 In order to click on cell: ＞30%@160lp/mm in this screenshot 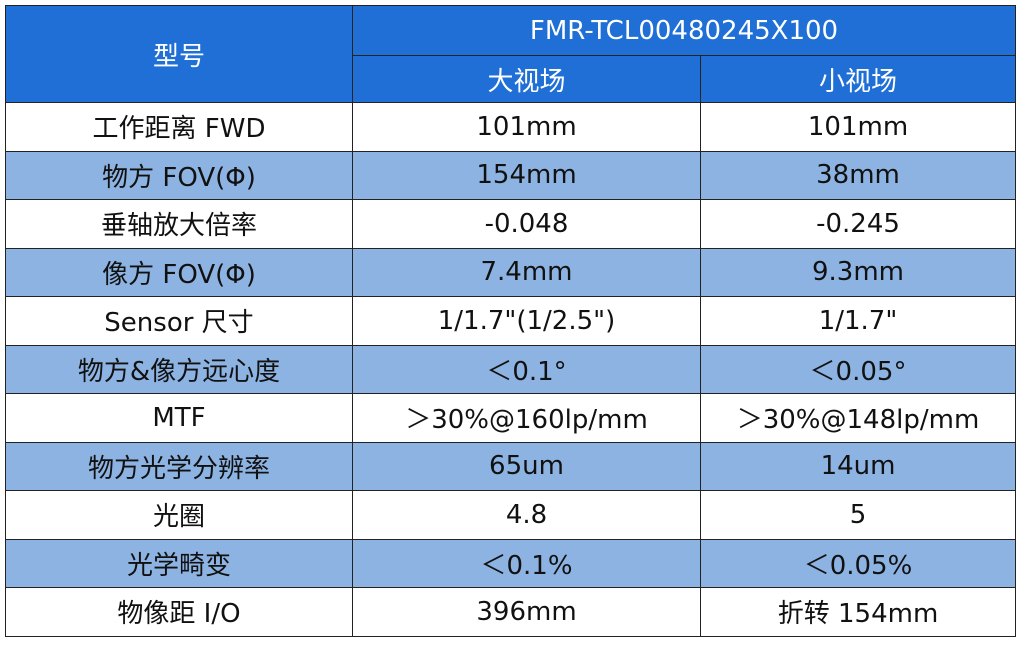, I will do `click(526, 418)`.